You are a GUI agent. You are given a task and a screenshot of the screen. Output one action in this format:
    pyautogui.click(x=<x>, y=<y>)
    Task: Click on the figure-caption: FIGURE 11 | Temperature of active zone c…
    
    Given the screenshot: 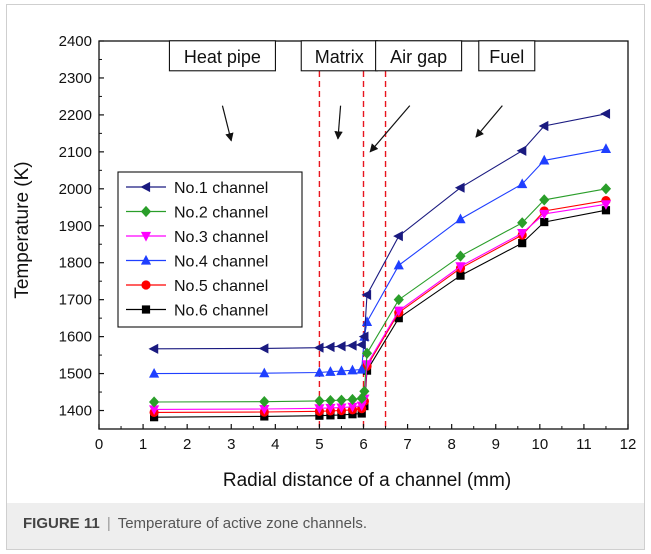 What is the action you would take?
    pyautogui.click(x=195, y=523)
    